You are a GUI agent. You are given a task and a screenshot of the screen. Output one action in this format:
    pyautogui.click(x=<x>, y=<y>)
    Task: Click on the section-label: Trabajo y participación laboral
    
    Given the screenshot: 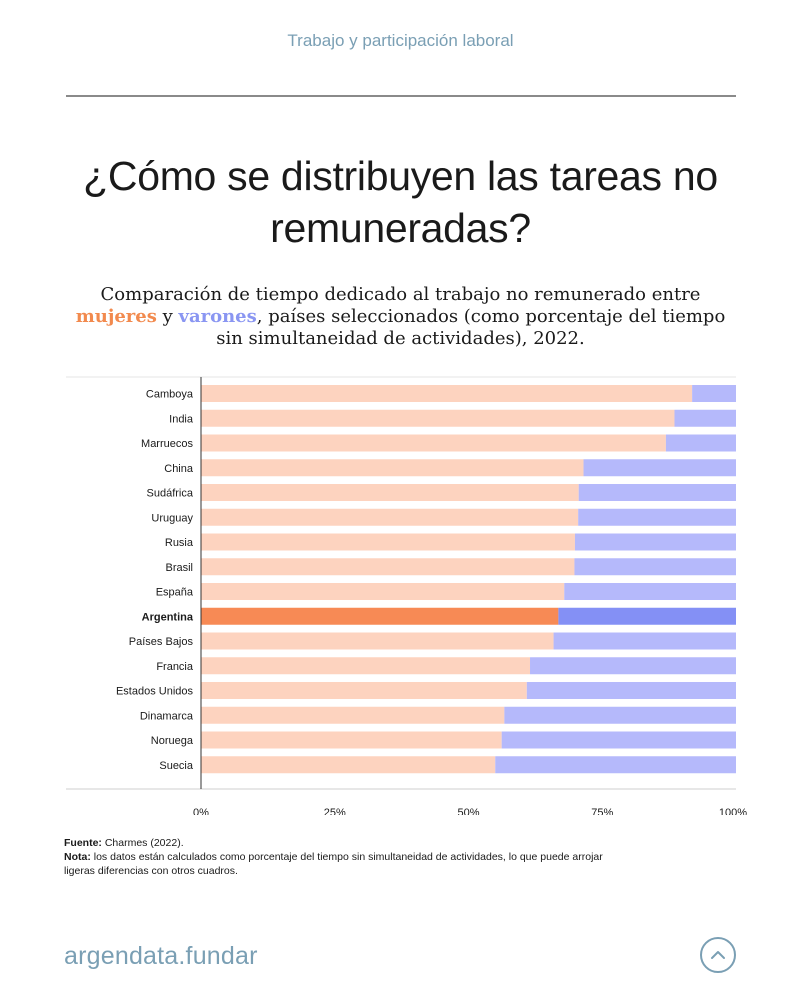 What is the action you would take?
    pyautogui.click(x=400, y=40)
    